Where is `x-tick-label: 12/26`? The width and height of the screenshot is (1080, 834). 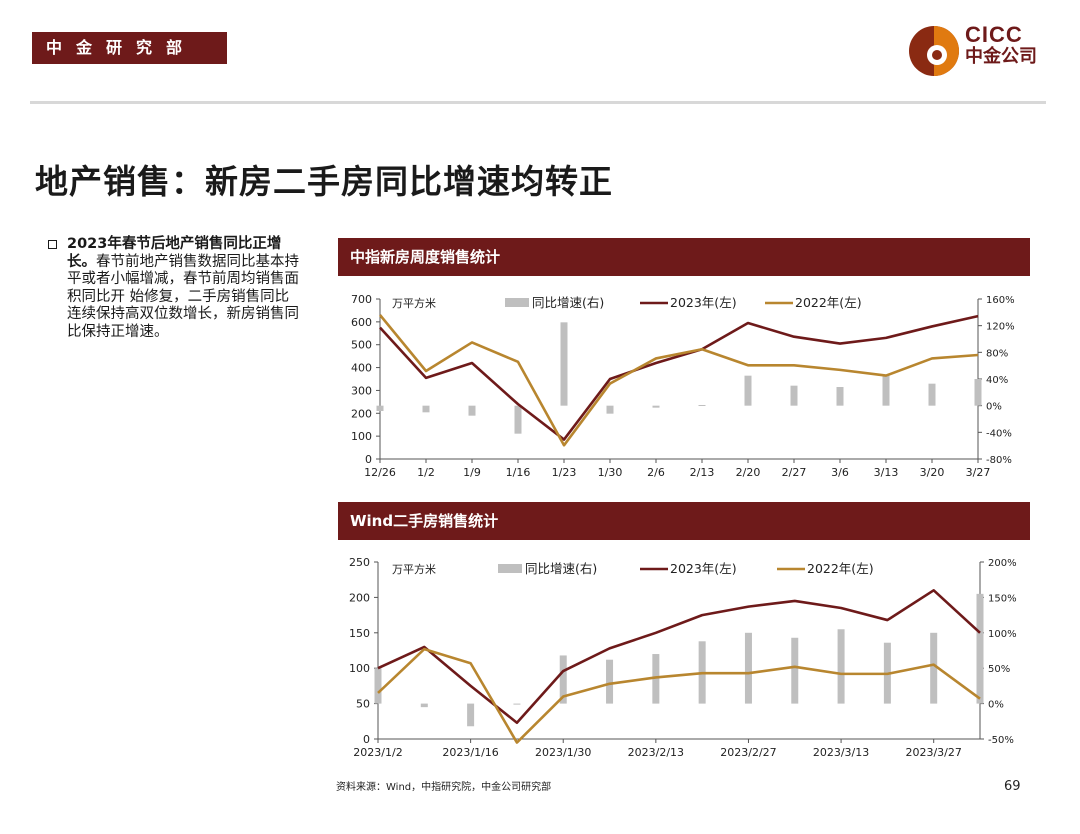
x-tick-label: 12/26 is located at coordinates (380, 472).